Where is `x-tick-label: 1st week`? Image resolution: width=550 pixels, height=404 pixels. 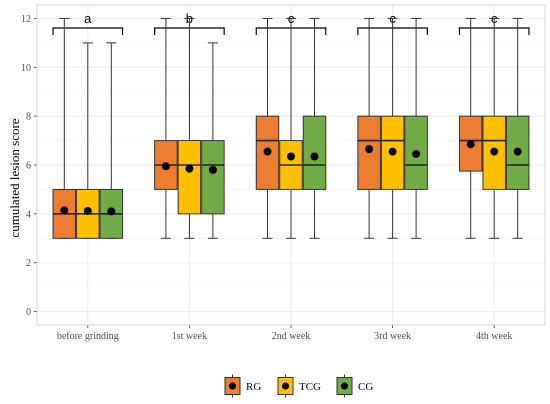 x-tick-label: 1st week is located at coordinates (189, 336).